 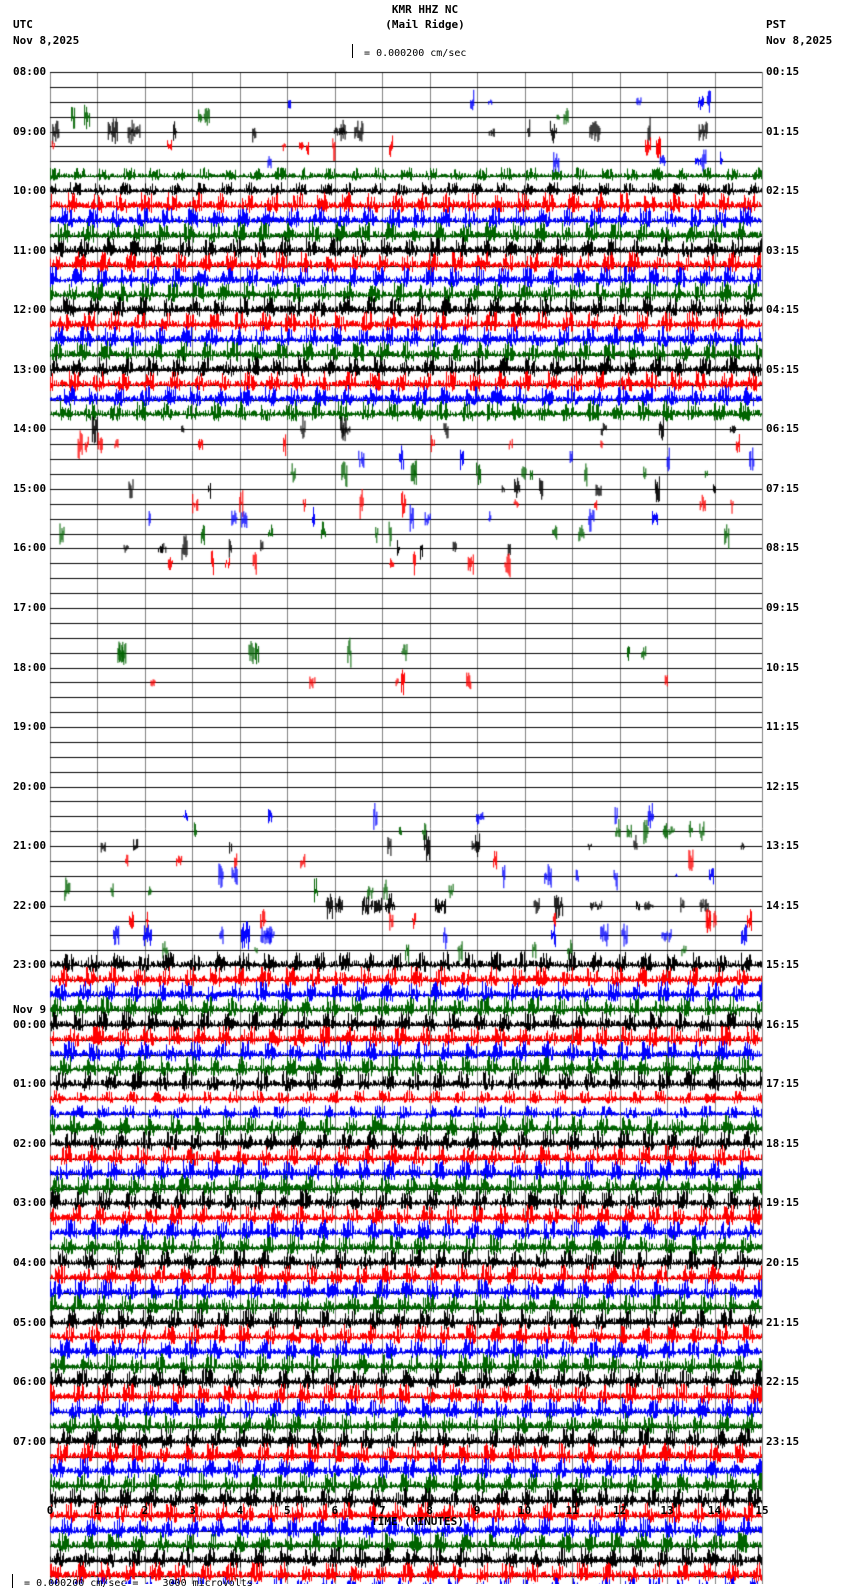 I want to click on pst-hour-label: 04:15, so click(x=783, y=310).